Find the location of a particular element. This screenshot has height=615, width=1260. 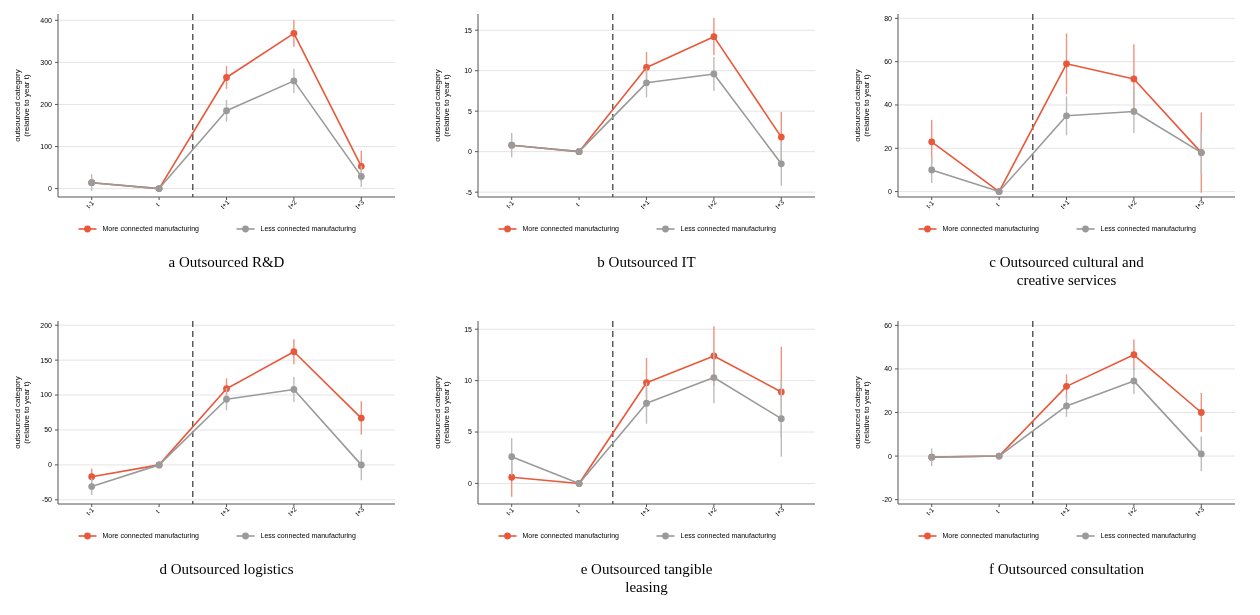

text: a Outsourced R&D is located at coordinates (226, 262).